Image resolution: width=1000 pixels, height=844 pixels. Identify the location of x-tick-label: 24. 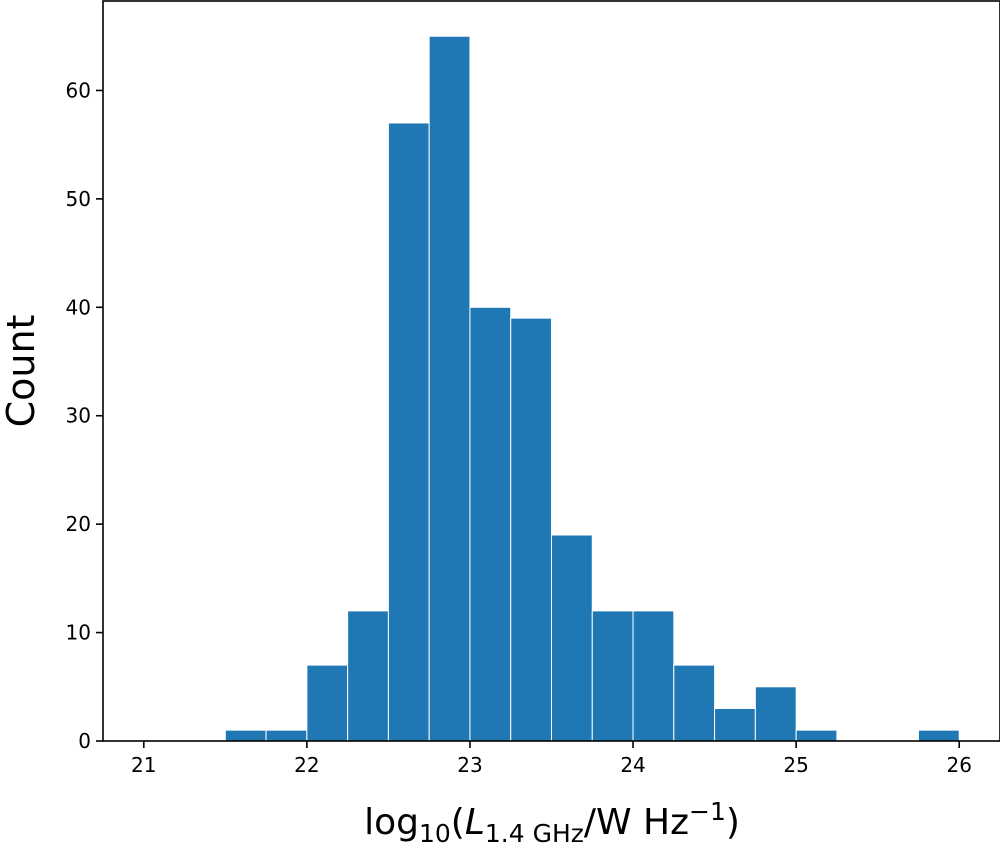
(632, 765).